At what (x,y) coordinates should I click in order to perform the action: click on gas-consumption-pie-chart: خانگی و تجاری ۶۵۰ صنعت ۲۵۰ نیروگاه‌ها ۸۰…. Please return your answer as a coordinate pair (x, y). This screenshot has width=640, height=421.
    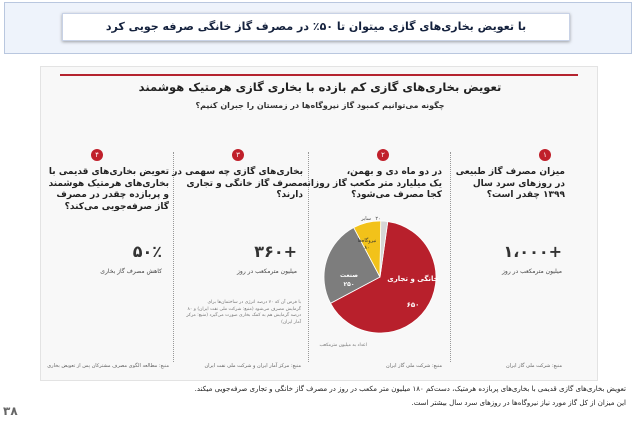
    Looking at the image, I should click on (381, 275).